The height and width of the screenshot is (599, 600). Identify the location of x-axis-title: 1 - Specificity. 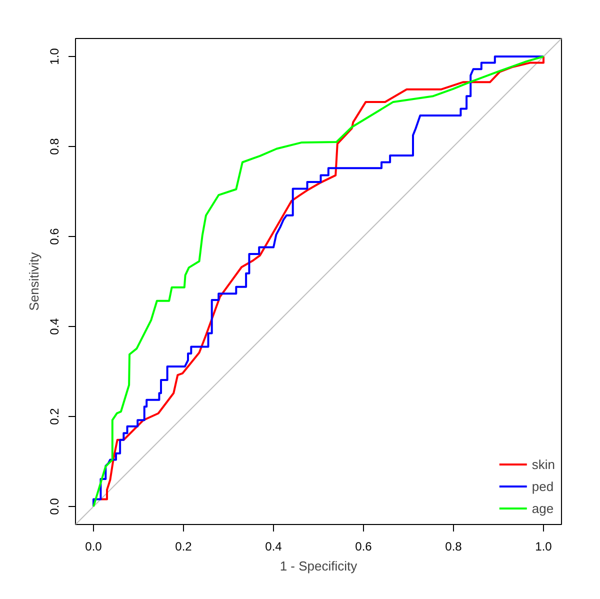
(319, 566).